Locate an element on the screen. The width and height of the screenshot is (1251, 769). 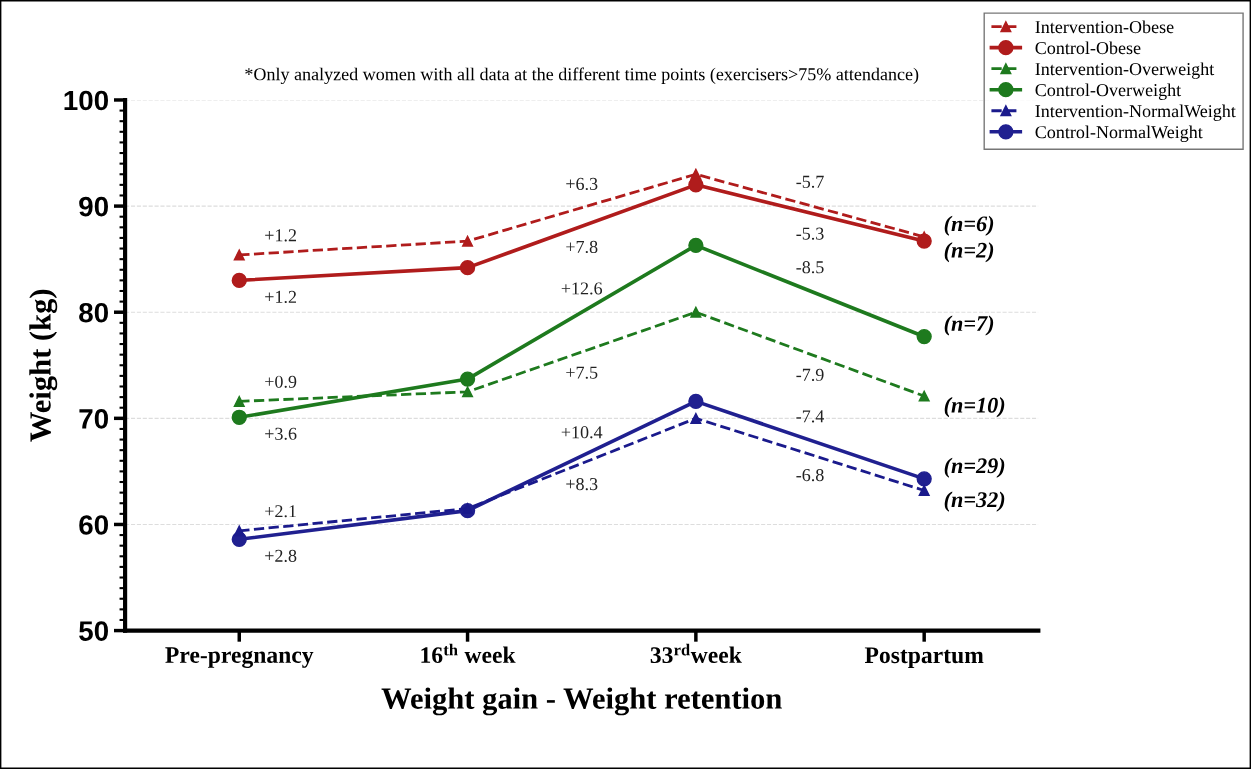
annotation: -5.3 is located at coordinates (810, 233).